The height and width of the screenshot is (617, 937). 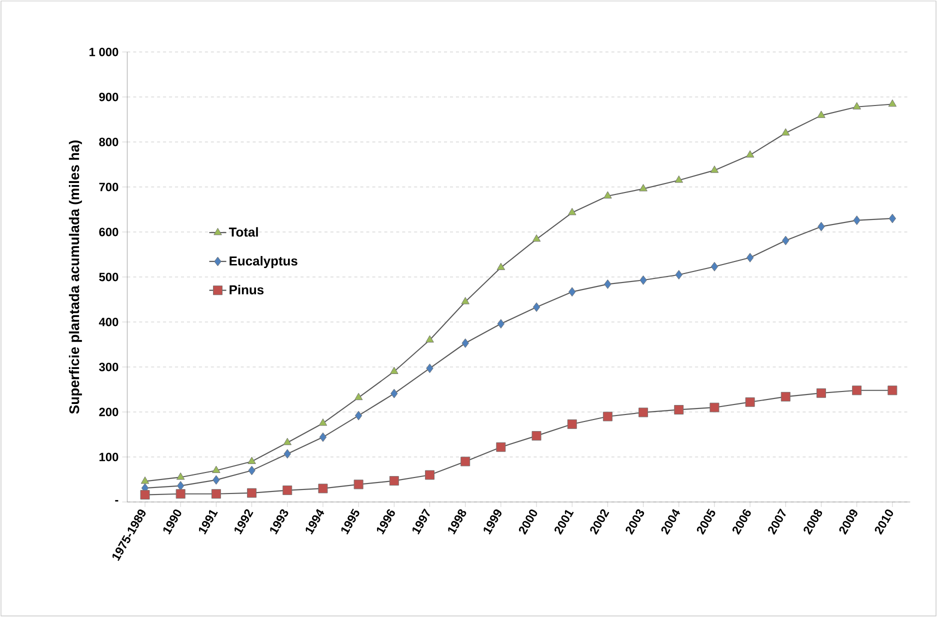 I want to click on legend-label: Total, so click(x=243, y=232).